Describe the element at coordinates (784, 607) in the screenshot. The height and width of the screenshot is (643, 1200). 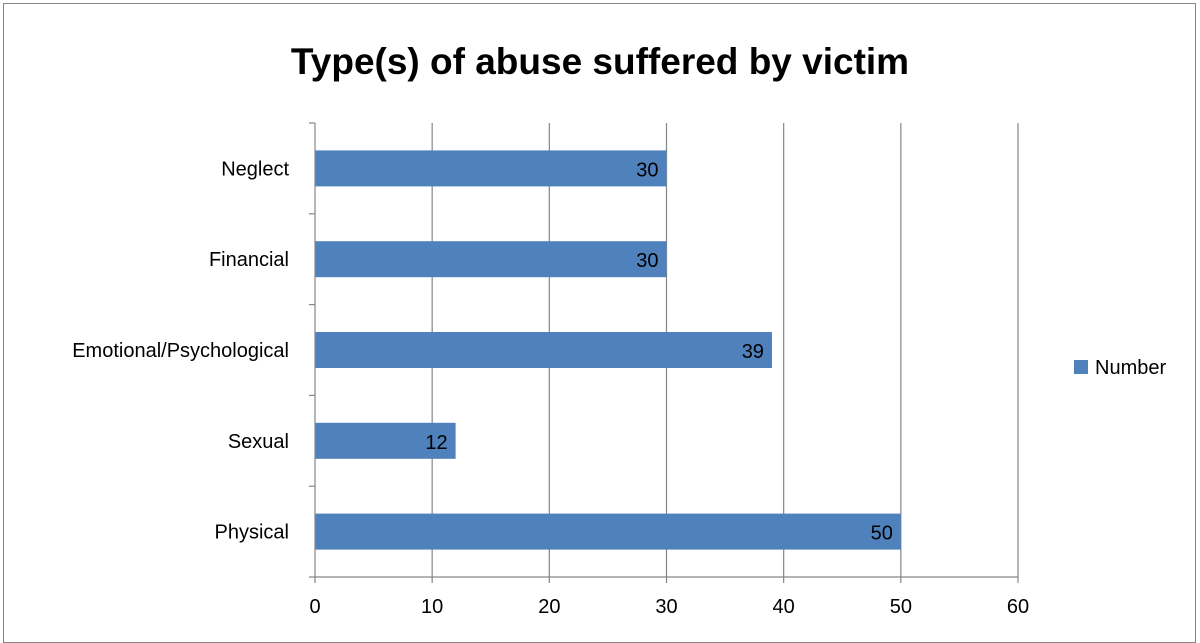
I see `x-tick-label: 40` at that location.